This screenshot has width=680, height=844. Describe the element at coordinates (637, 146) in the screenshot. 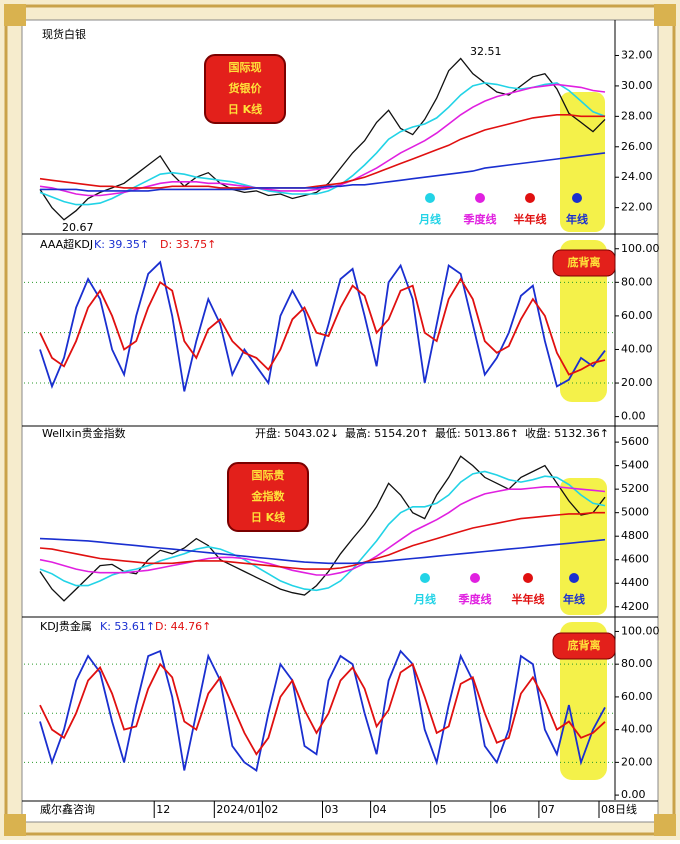

I see `y-tick-label: 26.00` at that location.